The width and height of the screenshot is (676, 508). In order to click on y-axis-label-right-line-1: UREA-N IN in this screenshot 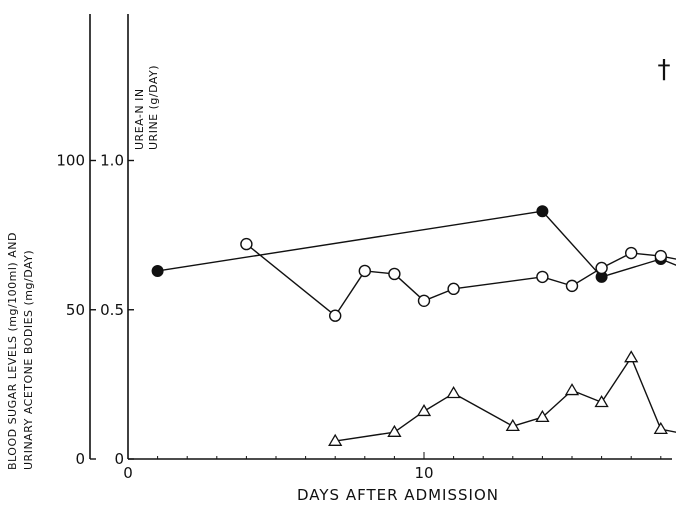, I will do `click(139, 119)`.